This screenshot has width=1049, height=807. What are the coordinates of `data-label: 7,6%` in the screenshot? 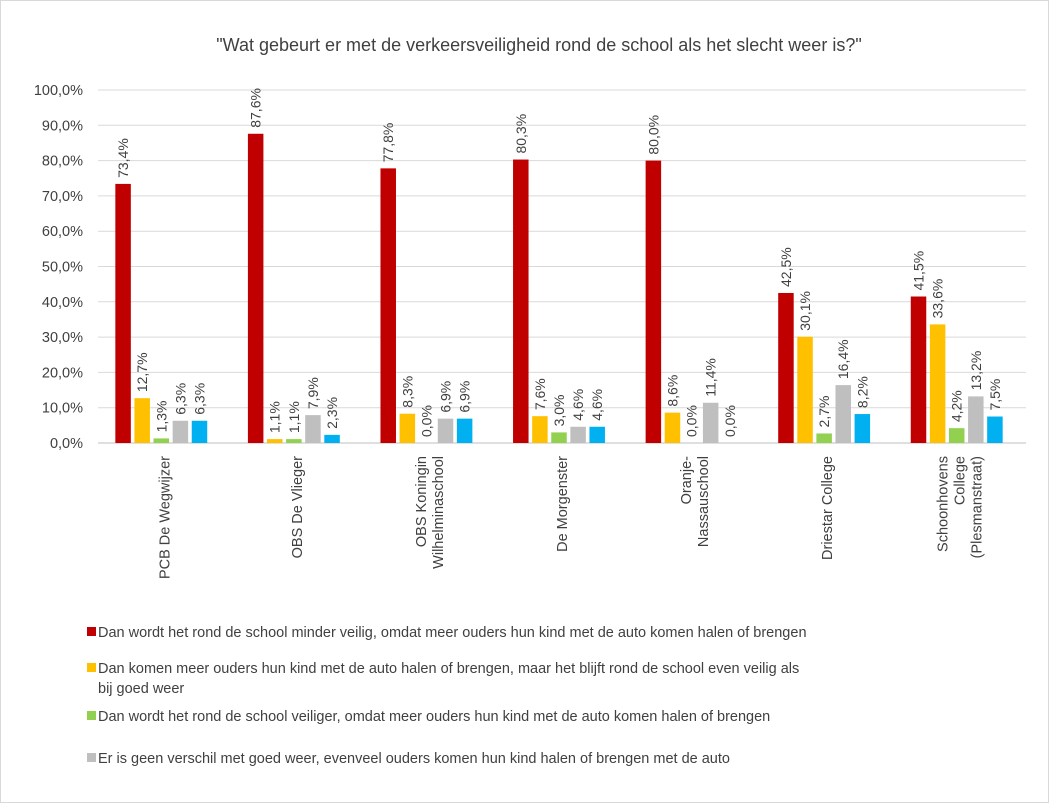 It's located at (540, 394).